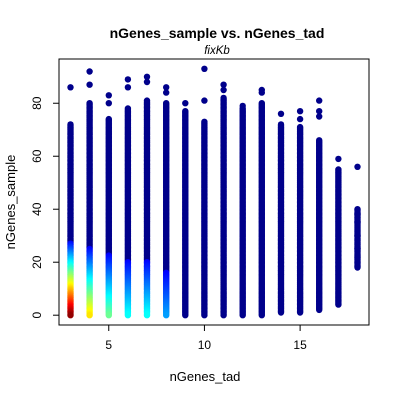 The height and width of the screenshot is (405, 400). What do you see at coordinates (217, 51) in the screenshot?
I see `chart-subtitle: fixKb` at bounding box center [217, 51].